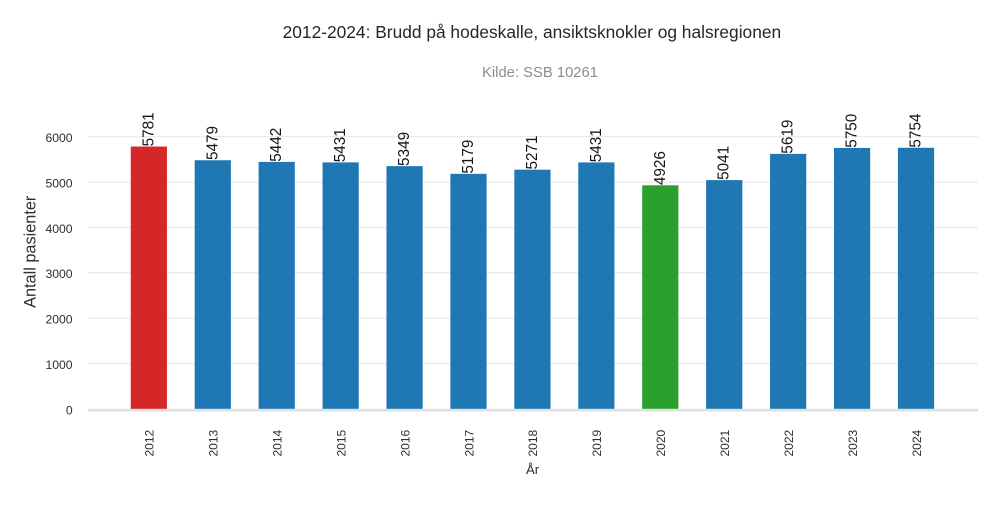  I want to click on svg-text: 5754, so click(916, 130).